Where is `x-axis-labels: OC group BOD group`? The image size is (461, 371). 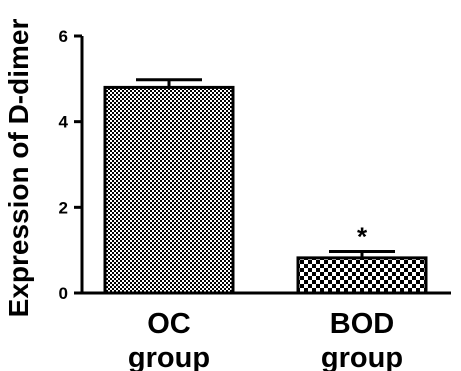 x-axis-labels: OC group BOD group is located at coordinates (265, 339).